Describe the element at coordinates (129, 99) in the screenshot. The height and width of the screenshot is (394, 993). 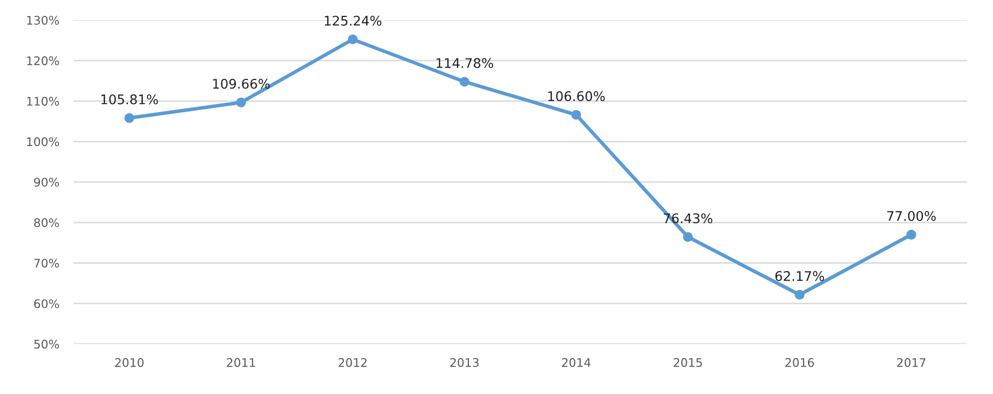
I see `data-label: 105.81%` at that location.